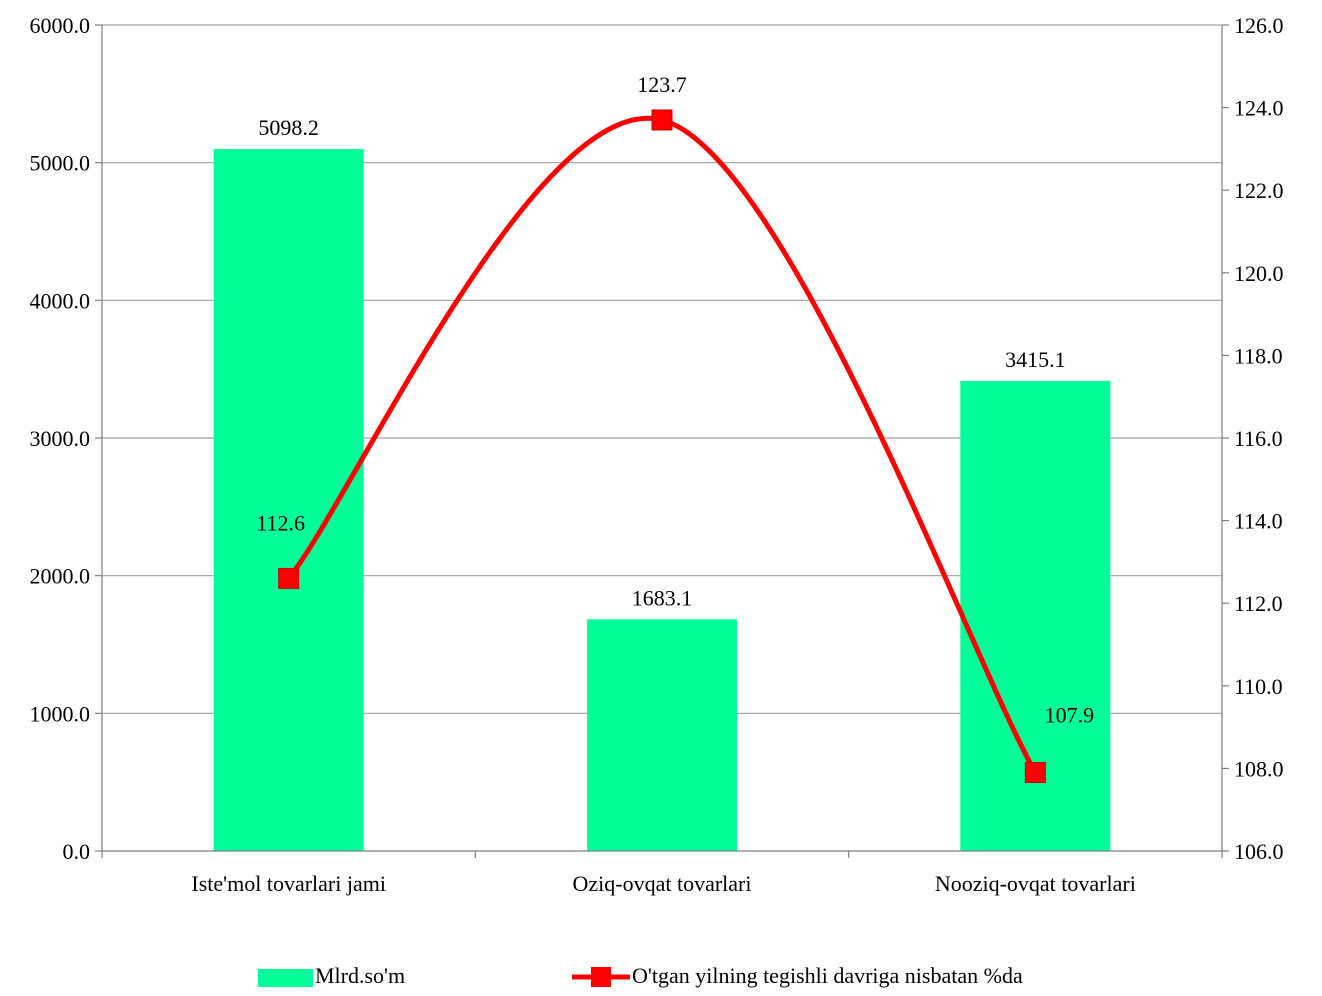 This screenshot has height=996, width=1322. What do you see at coordinates (280, 522) in the screenshot?
I see `line-value-label: 112.6` at bounding box center [280, 522].